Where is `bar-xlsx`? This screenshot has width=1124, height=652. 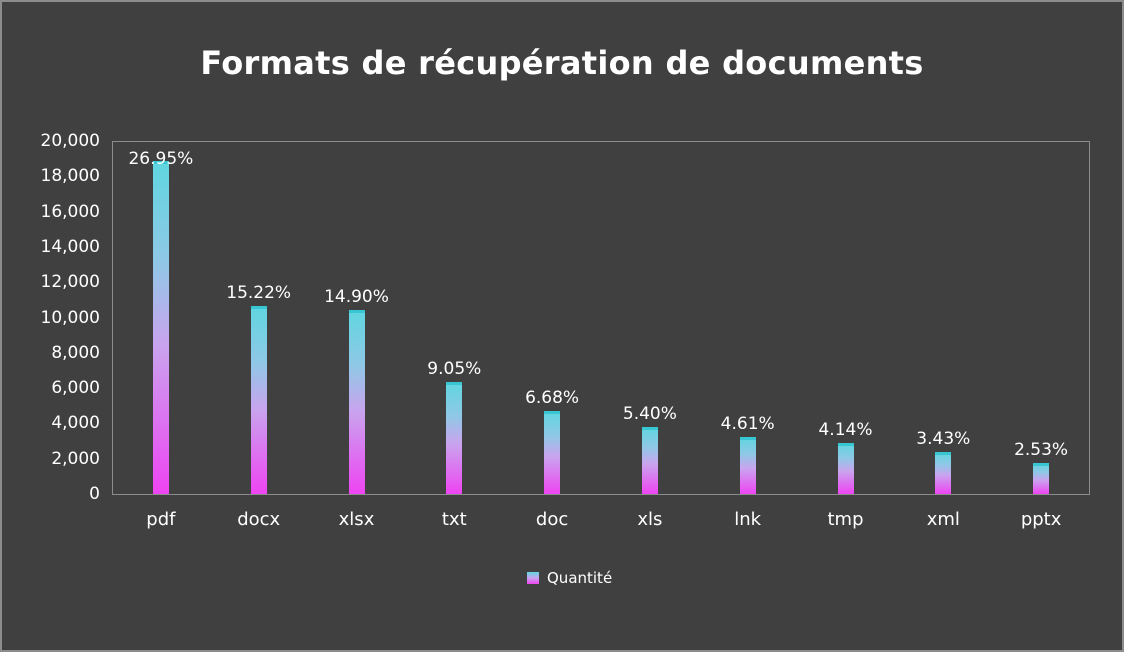
bar-xlsx is located at coordinates (356, 401).